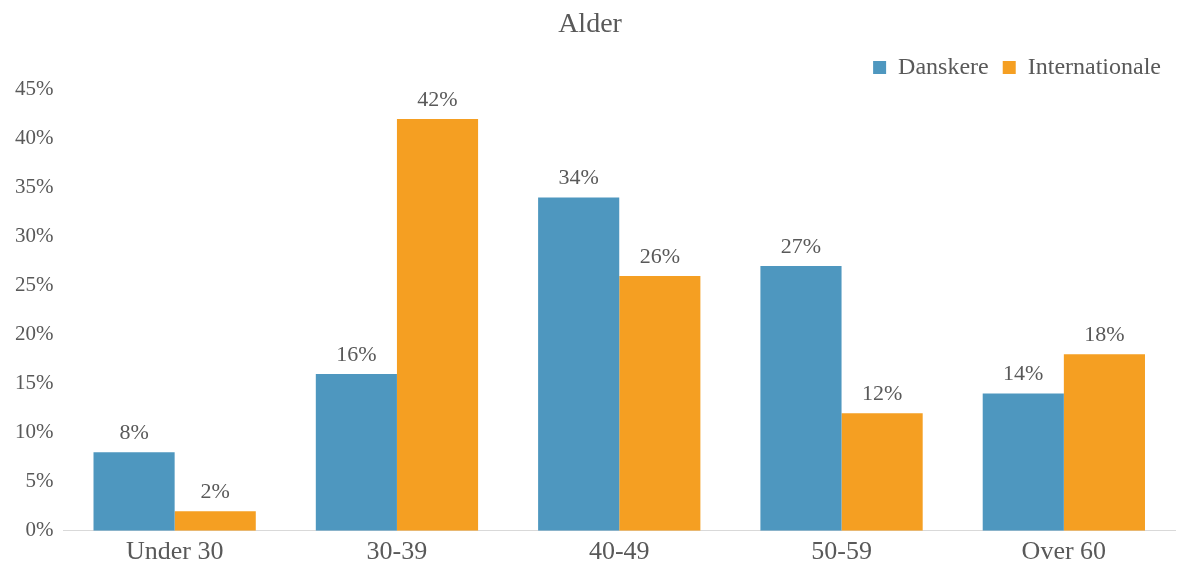  Describe the element at coordinates (619, 551) in the screenshot. I see `x-tick-label: 40-49` at that location.